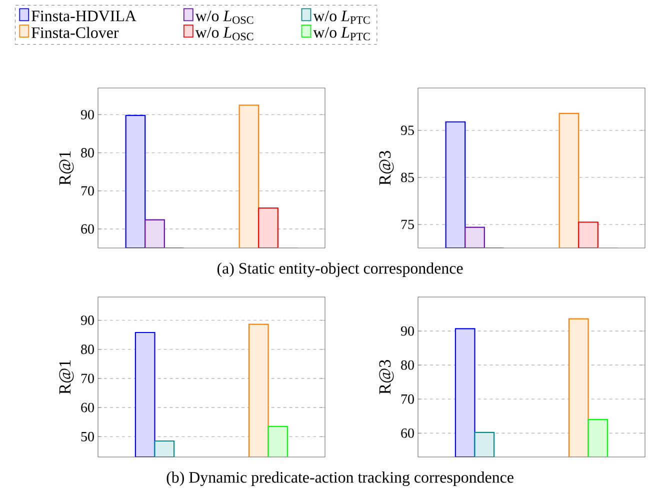 The width and height of the screenshot is (650, 491). Describe the element at coordinates (87, 437) in the screenshot. I see `y-tick-label: 50` at that location.